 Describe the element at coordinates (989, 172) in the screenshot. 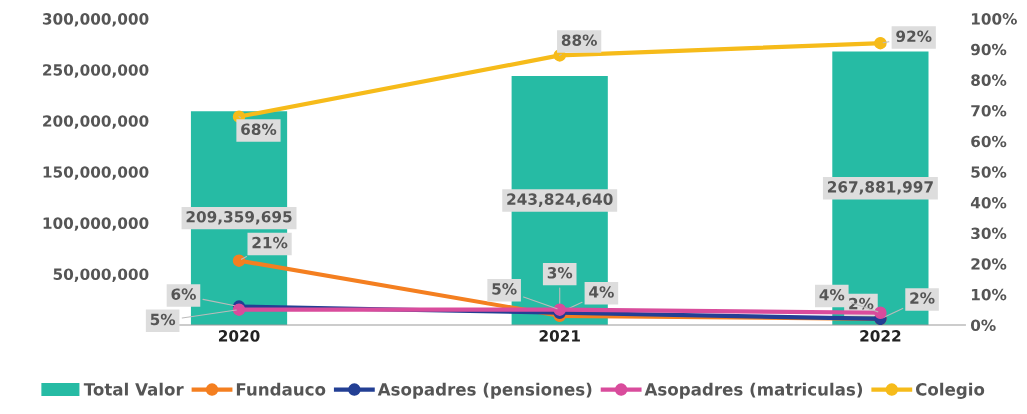

I see `y2-tick-label: 50%` at that location.